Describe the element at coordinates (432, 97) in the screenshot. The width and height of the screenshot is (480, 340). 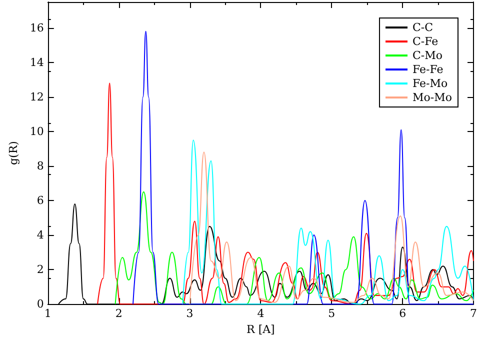
I see `legend-label: Mo-Mo` at that location.